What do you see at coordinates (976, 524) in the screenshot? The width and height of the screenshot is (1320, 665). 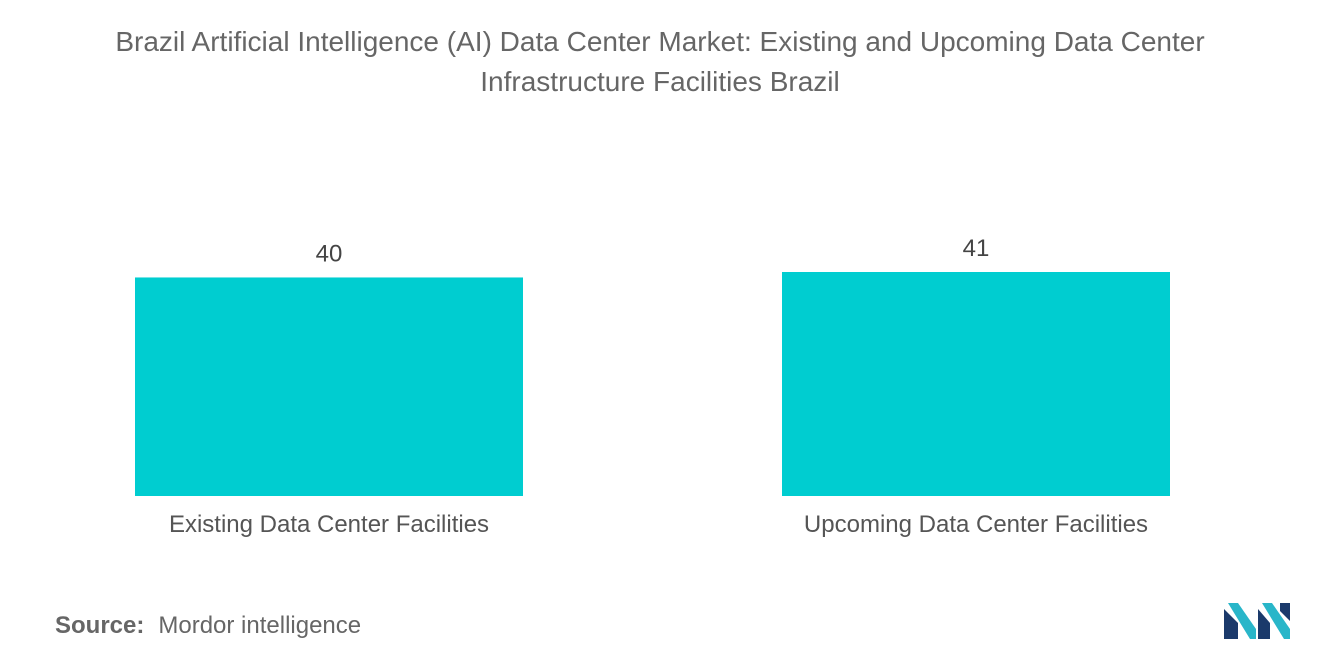 I see `category-label-2: Upcoming Data Center Facilities` at bounding box center [976, 524].